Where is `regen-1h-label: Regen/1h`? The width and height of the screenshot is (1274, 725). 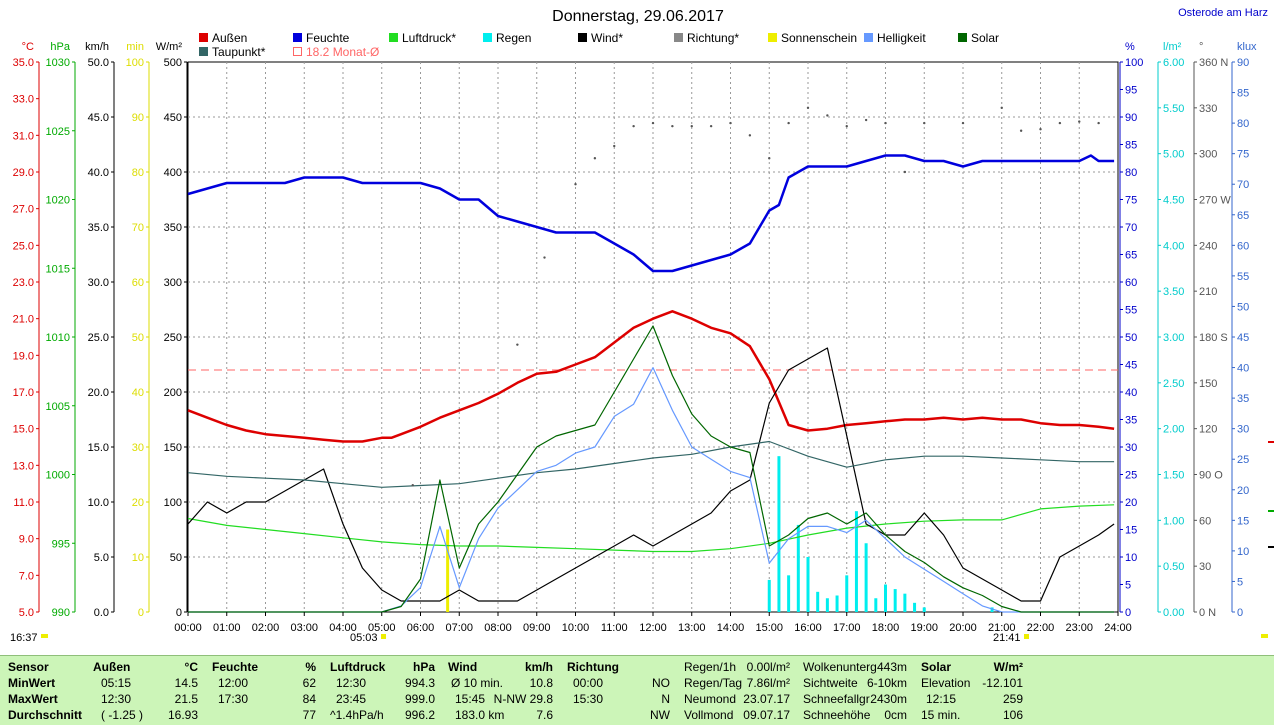
regen-1h-label: Regen/1h is located at coordinates (710, 667).